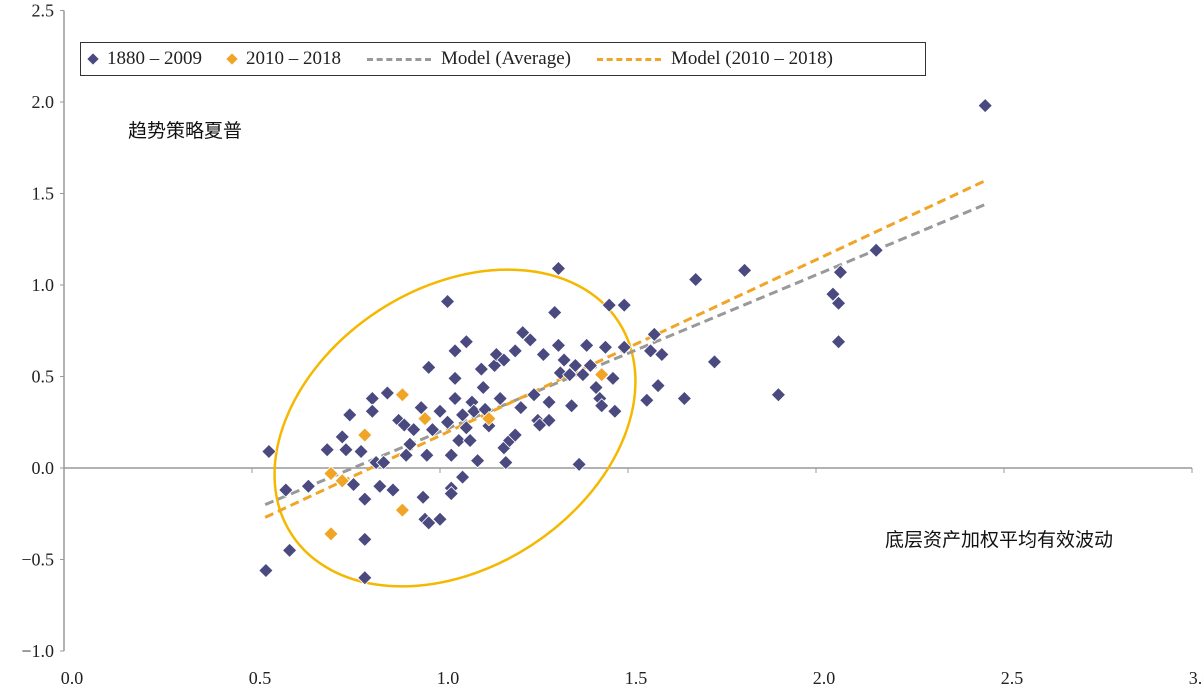 The height and width of the screenshot is (690, 1203). What do you see at coordinates (37, 651) in the screenshot?
I see `y-tick-label: −1.0` at bounding box center [37, 651].